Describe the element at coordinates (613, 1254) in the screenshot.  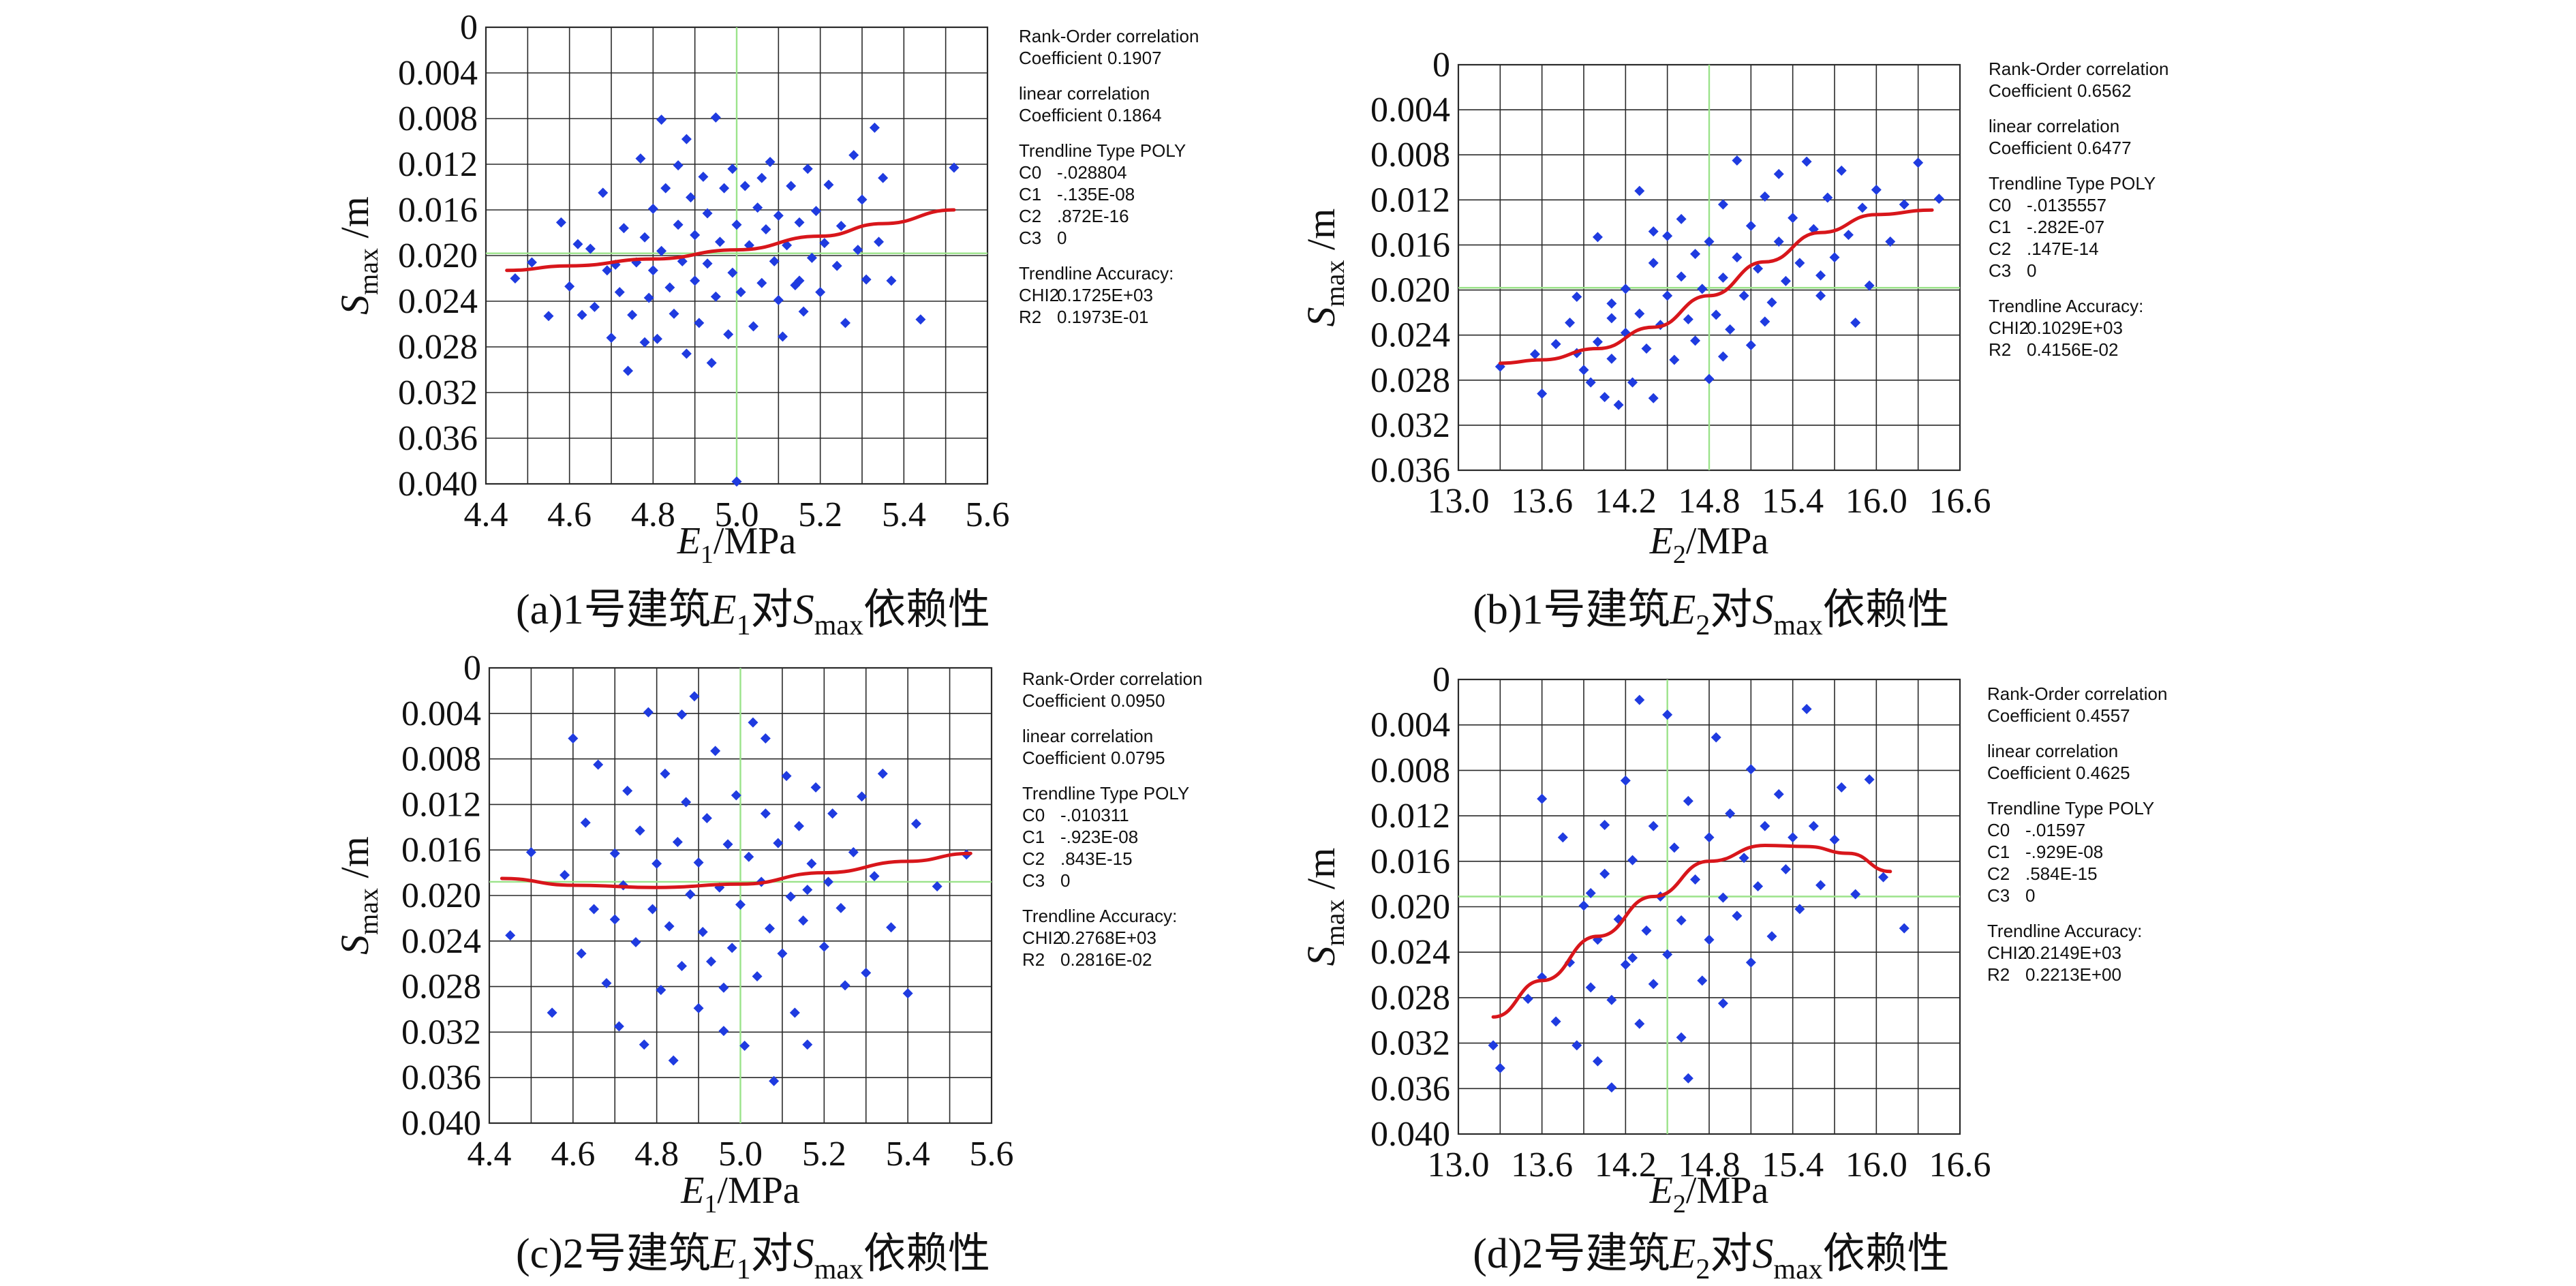
I see `caption-prefix: (c)2号建筑` at that location.